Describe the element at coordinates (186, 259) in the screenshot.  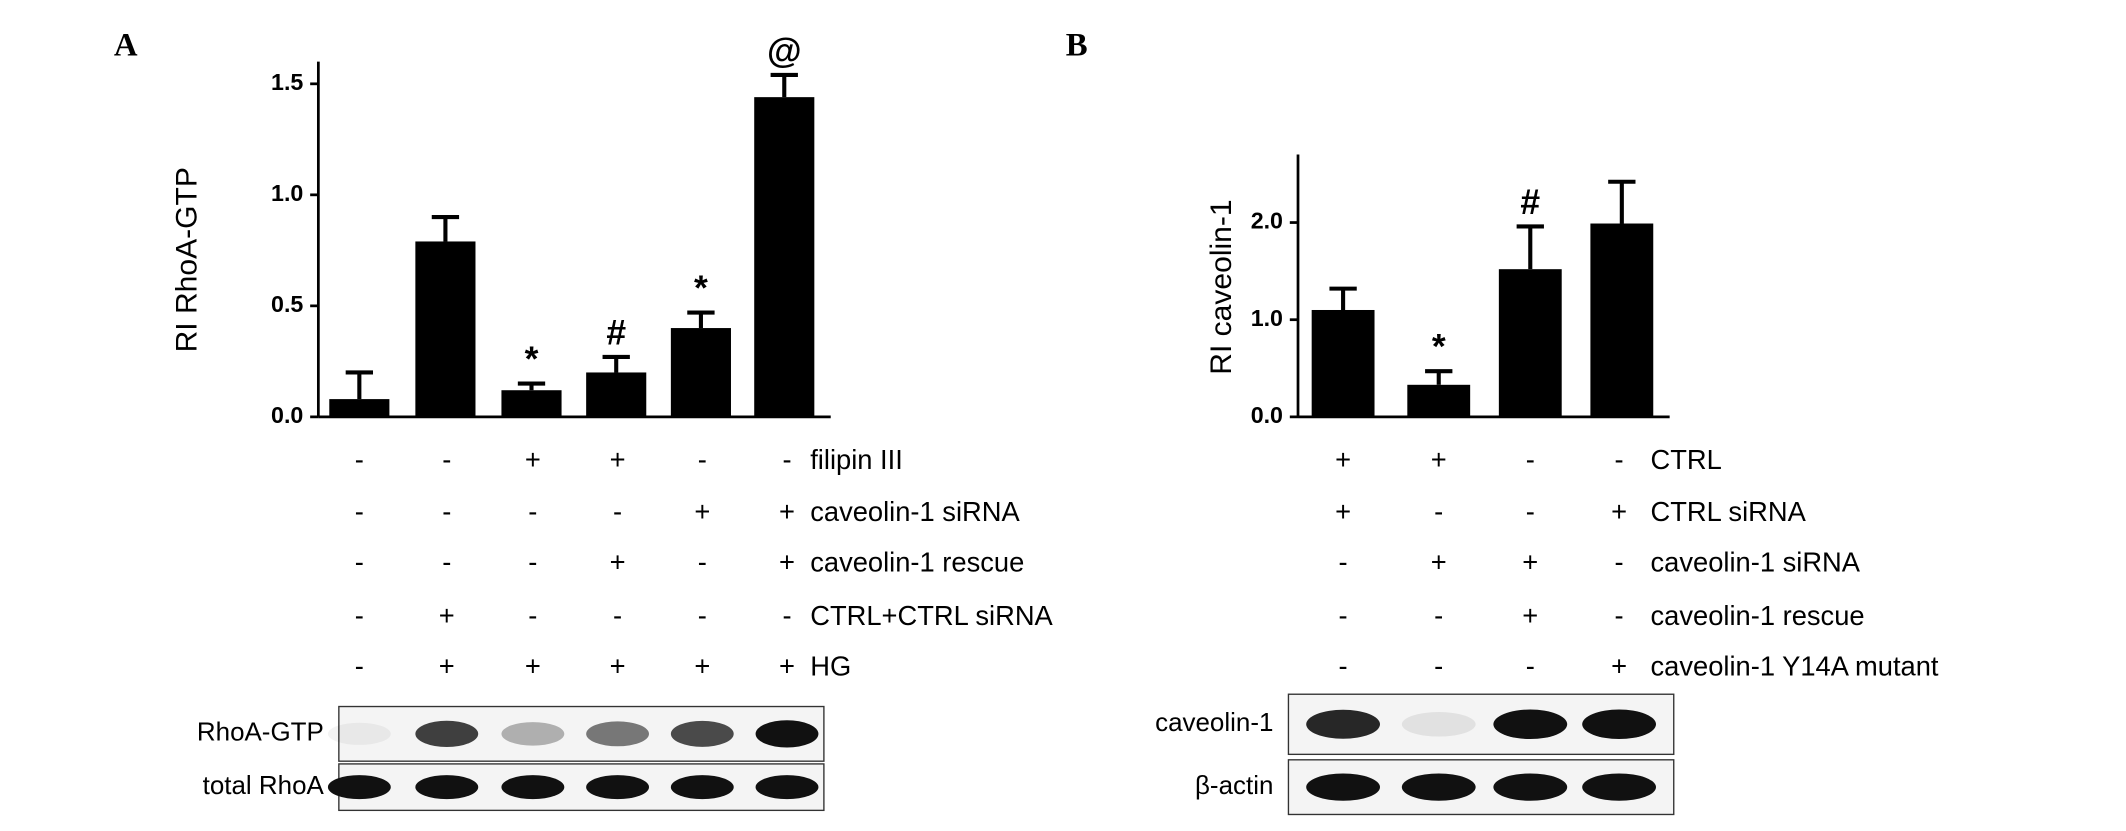
I see `y-axis-label: RI RhoA-GTP` at that location.